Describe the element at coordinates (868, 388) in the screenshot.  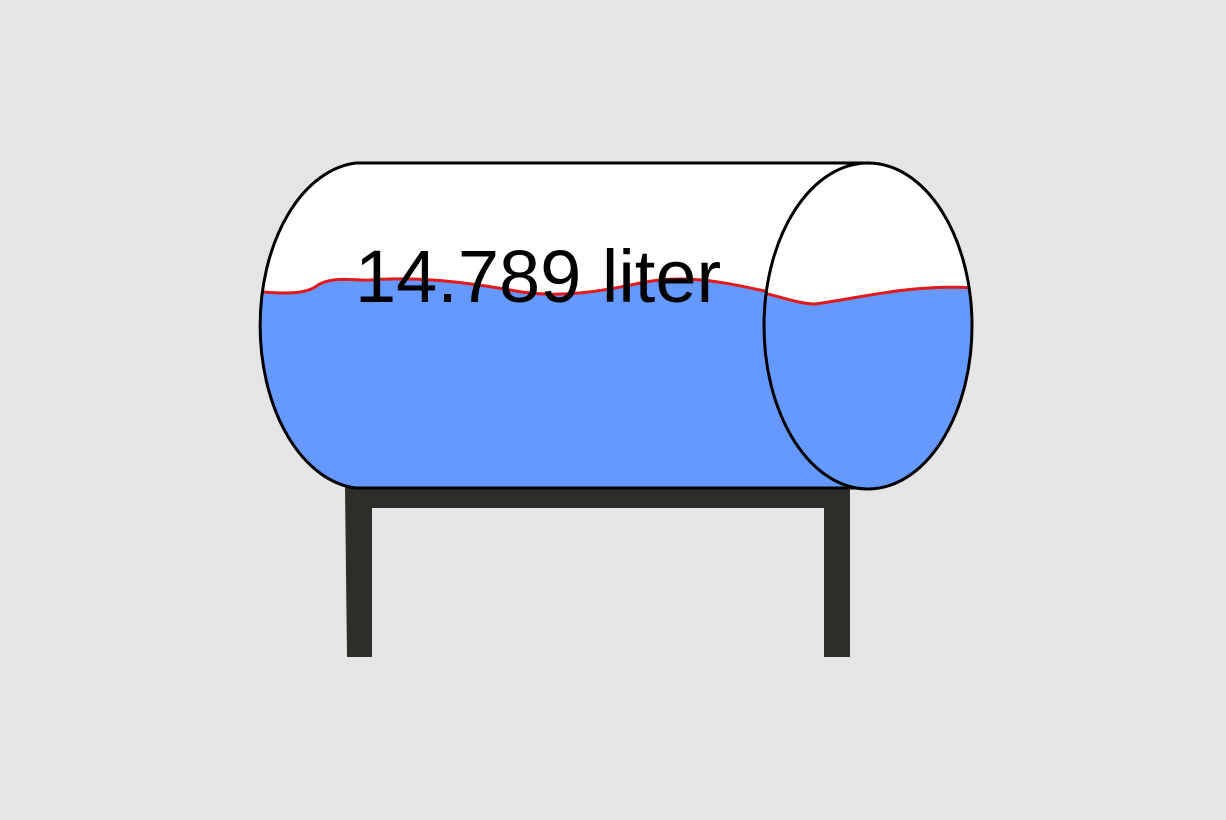
I see `liquid-end-cap` at that location.